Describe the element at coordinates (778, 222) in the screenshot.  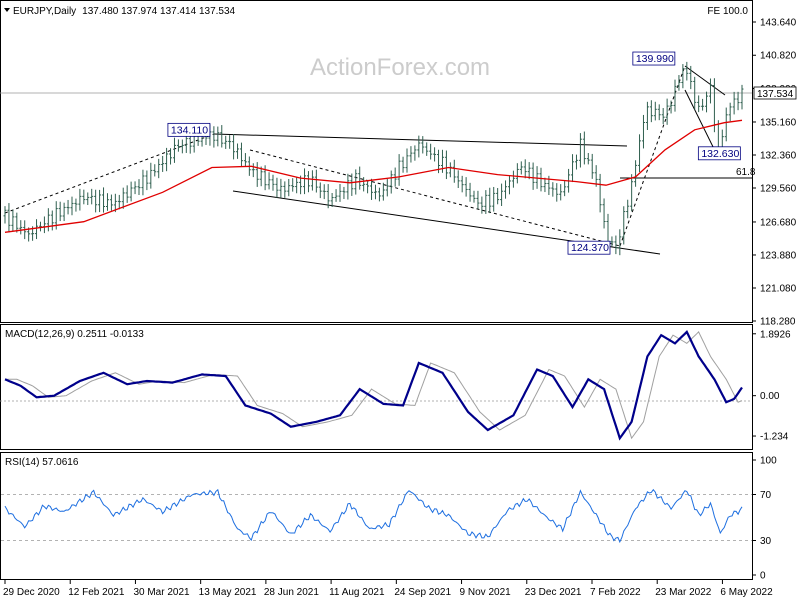
I see `price-tick-label: 126.680` at that location.